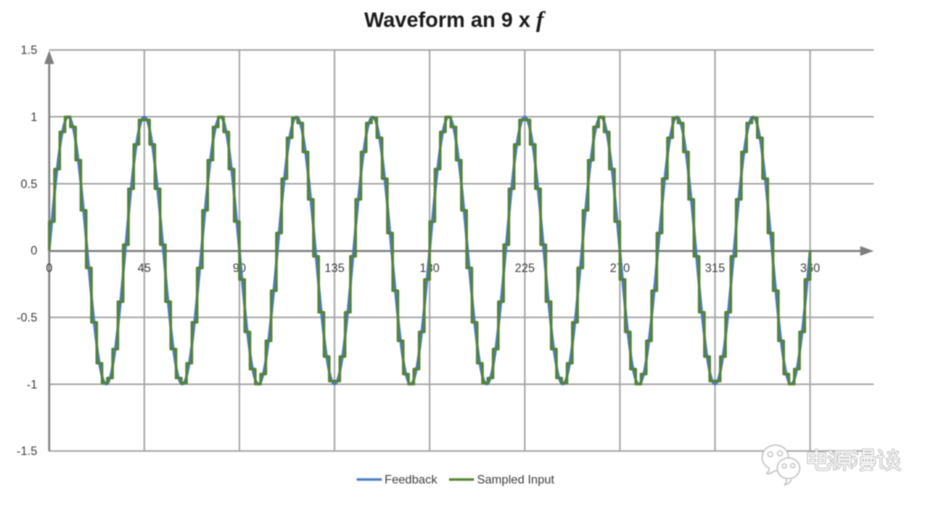 This screenshot has height=506, width=926. I want to click on svg-text: Waveform an 9 x f, so click(455, 19).